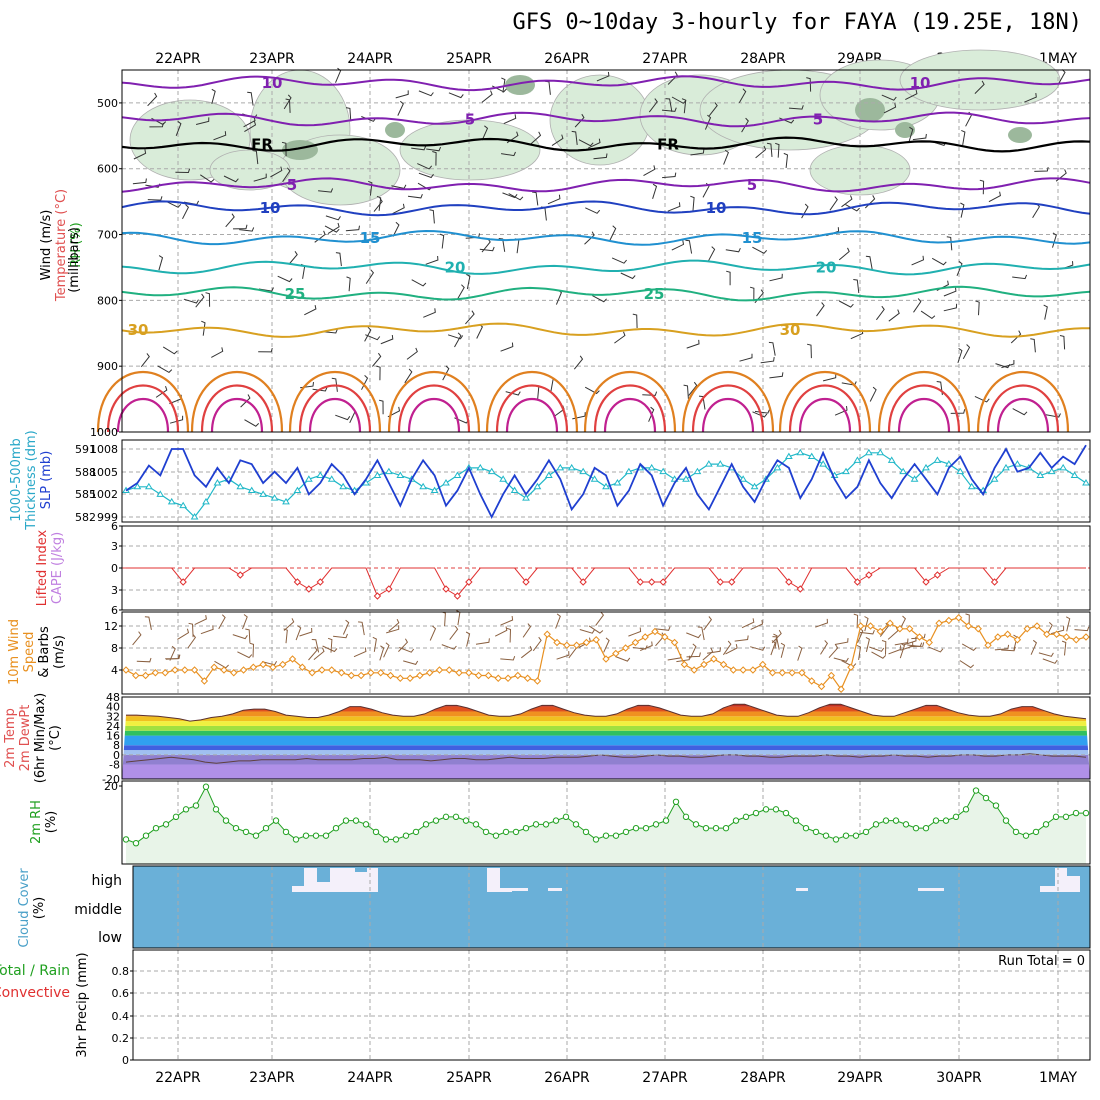 This screenshot has width=1100, height=1100. What do you see at coordinates (14, 652) in the screenshot?
I see `wind10m-ylabel: 10m Wind` at bounding box center [14, 652].